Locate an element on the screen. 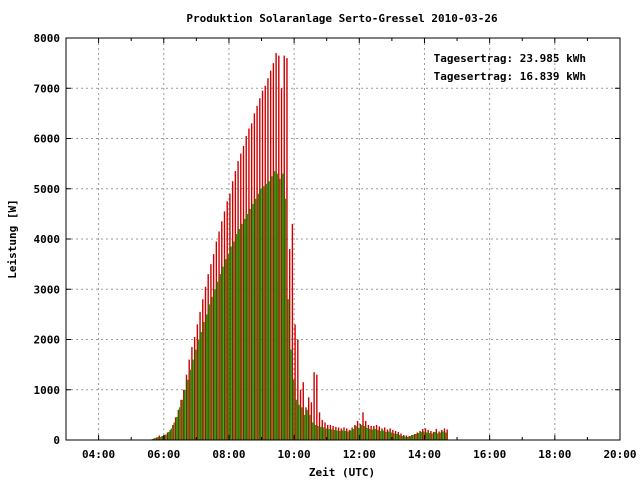 Image resolution: width=640 pixels, height=480 pixels. x-tick-label: 10:00 is located at coordinates (294, 454).